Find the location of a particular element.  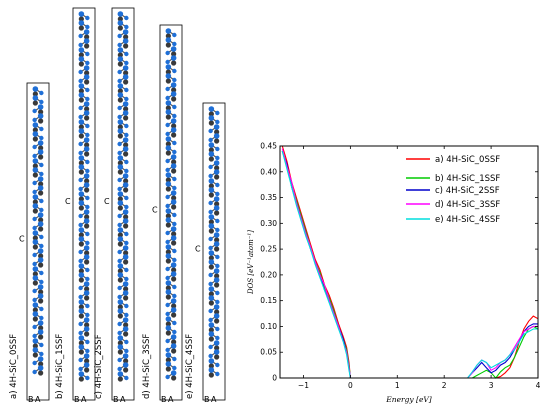

structure-caption: d) 4H-SiC_3SSF is located at coordinates (147, 366).